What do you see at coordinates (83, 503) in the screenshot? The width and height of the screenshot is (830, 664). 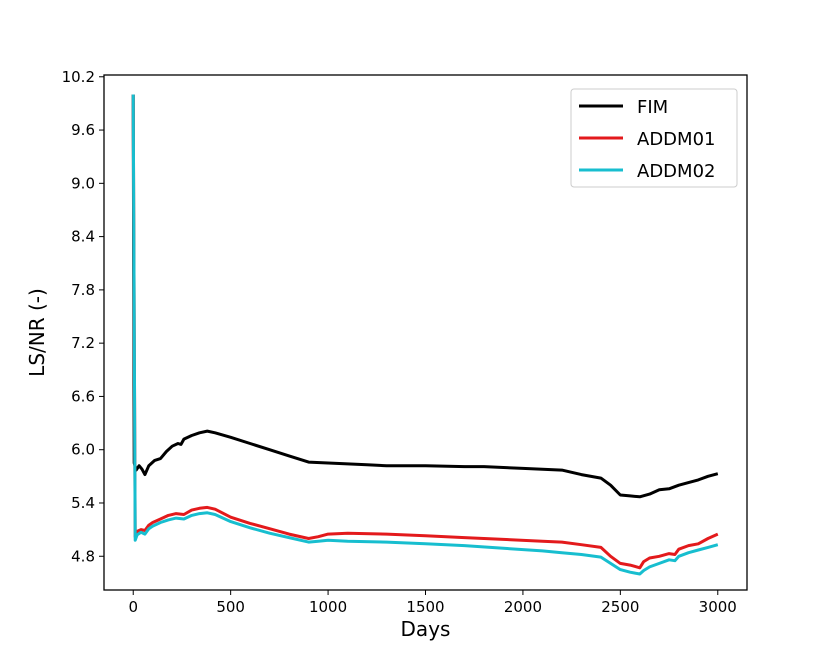 I see `y-tick-label: 5.4` at bounding box center [83, 503].